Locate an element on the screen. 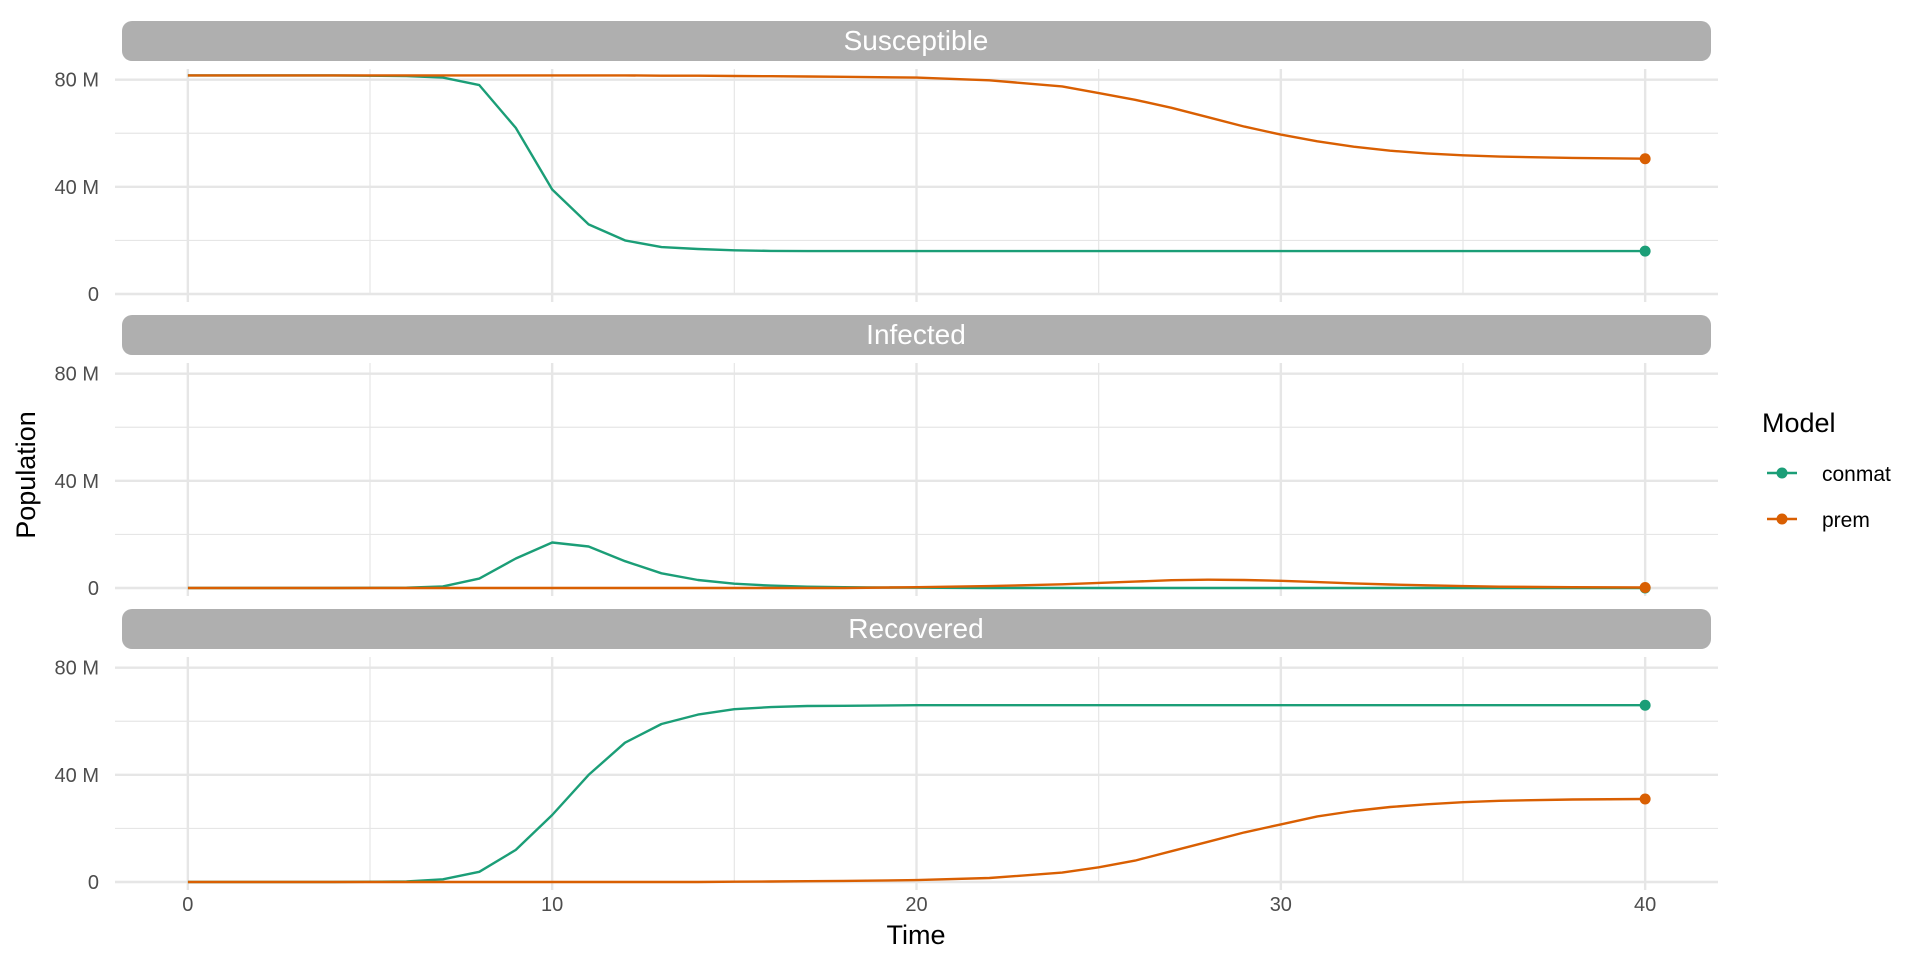 The width and height of the screenshot is (1920, 960). x-axis: 0 10 20 30 40 is located at coordinates (919, 905).